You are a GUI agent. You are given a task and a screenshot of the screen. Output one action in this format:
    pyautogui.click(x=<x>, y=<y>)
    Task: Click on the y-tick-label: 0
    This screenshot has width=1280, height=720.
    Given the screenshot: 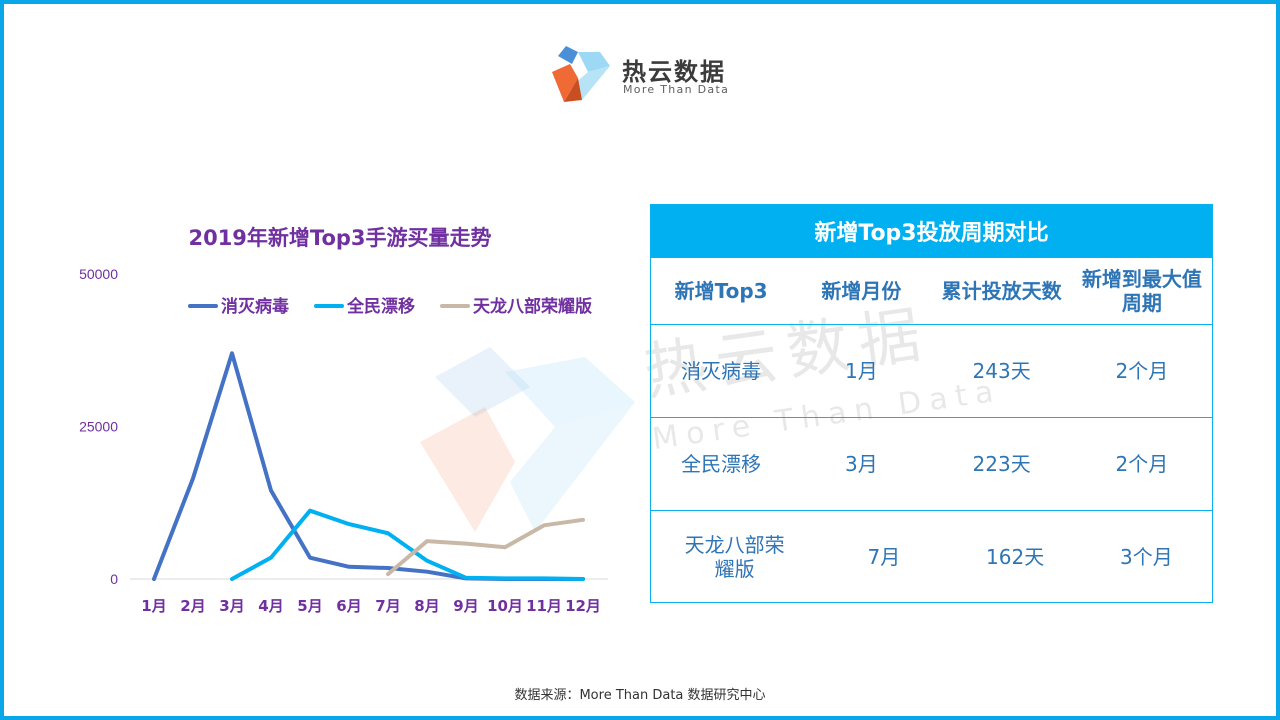 What is the action you would take?
    pyautogui.click(x=114, y=579)
    